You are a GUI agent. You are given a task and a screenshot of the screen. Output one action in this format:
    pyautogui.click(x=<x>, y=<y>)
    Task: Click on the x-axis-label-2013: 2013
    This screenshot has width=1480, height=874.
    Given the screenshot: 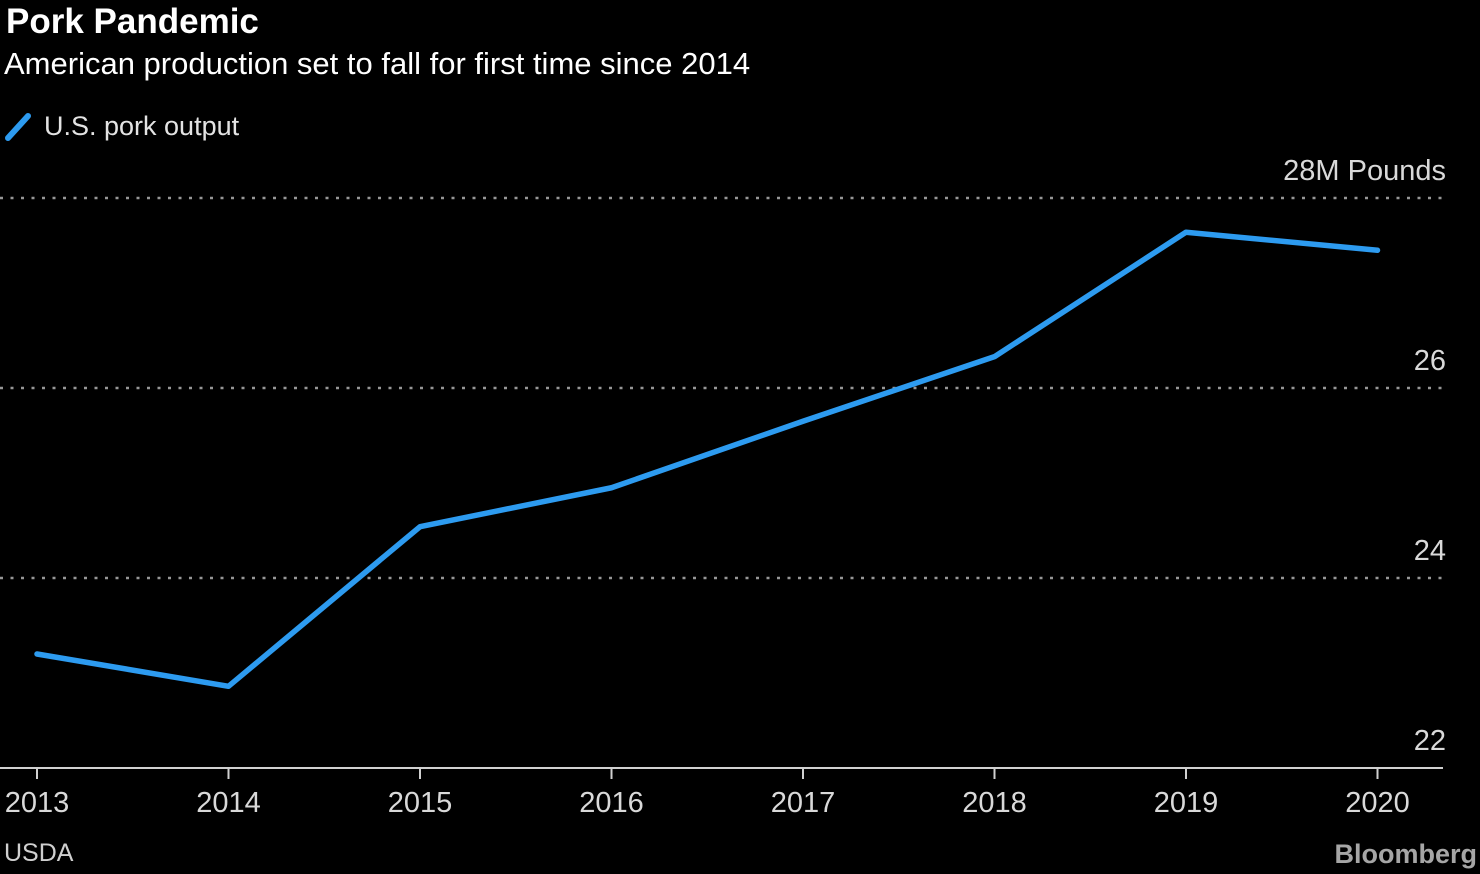 What is the action you would take?
    pyautogui.click(x=37, y=803)
    